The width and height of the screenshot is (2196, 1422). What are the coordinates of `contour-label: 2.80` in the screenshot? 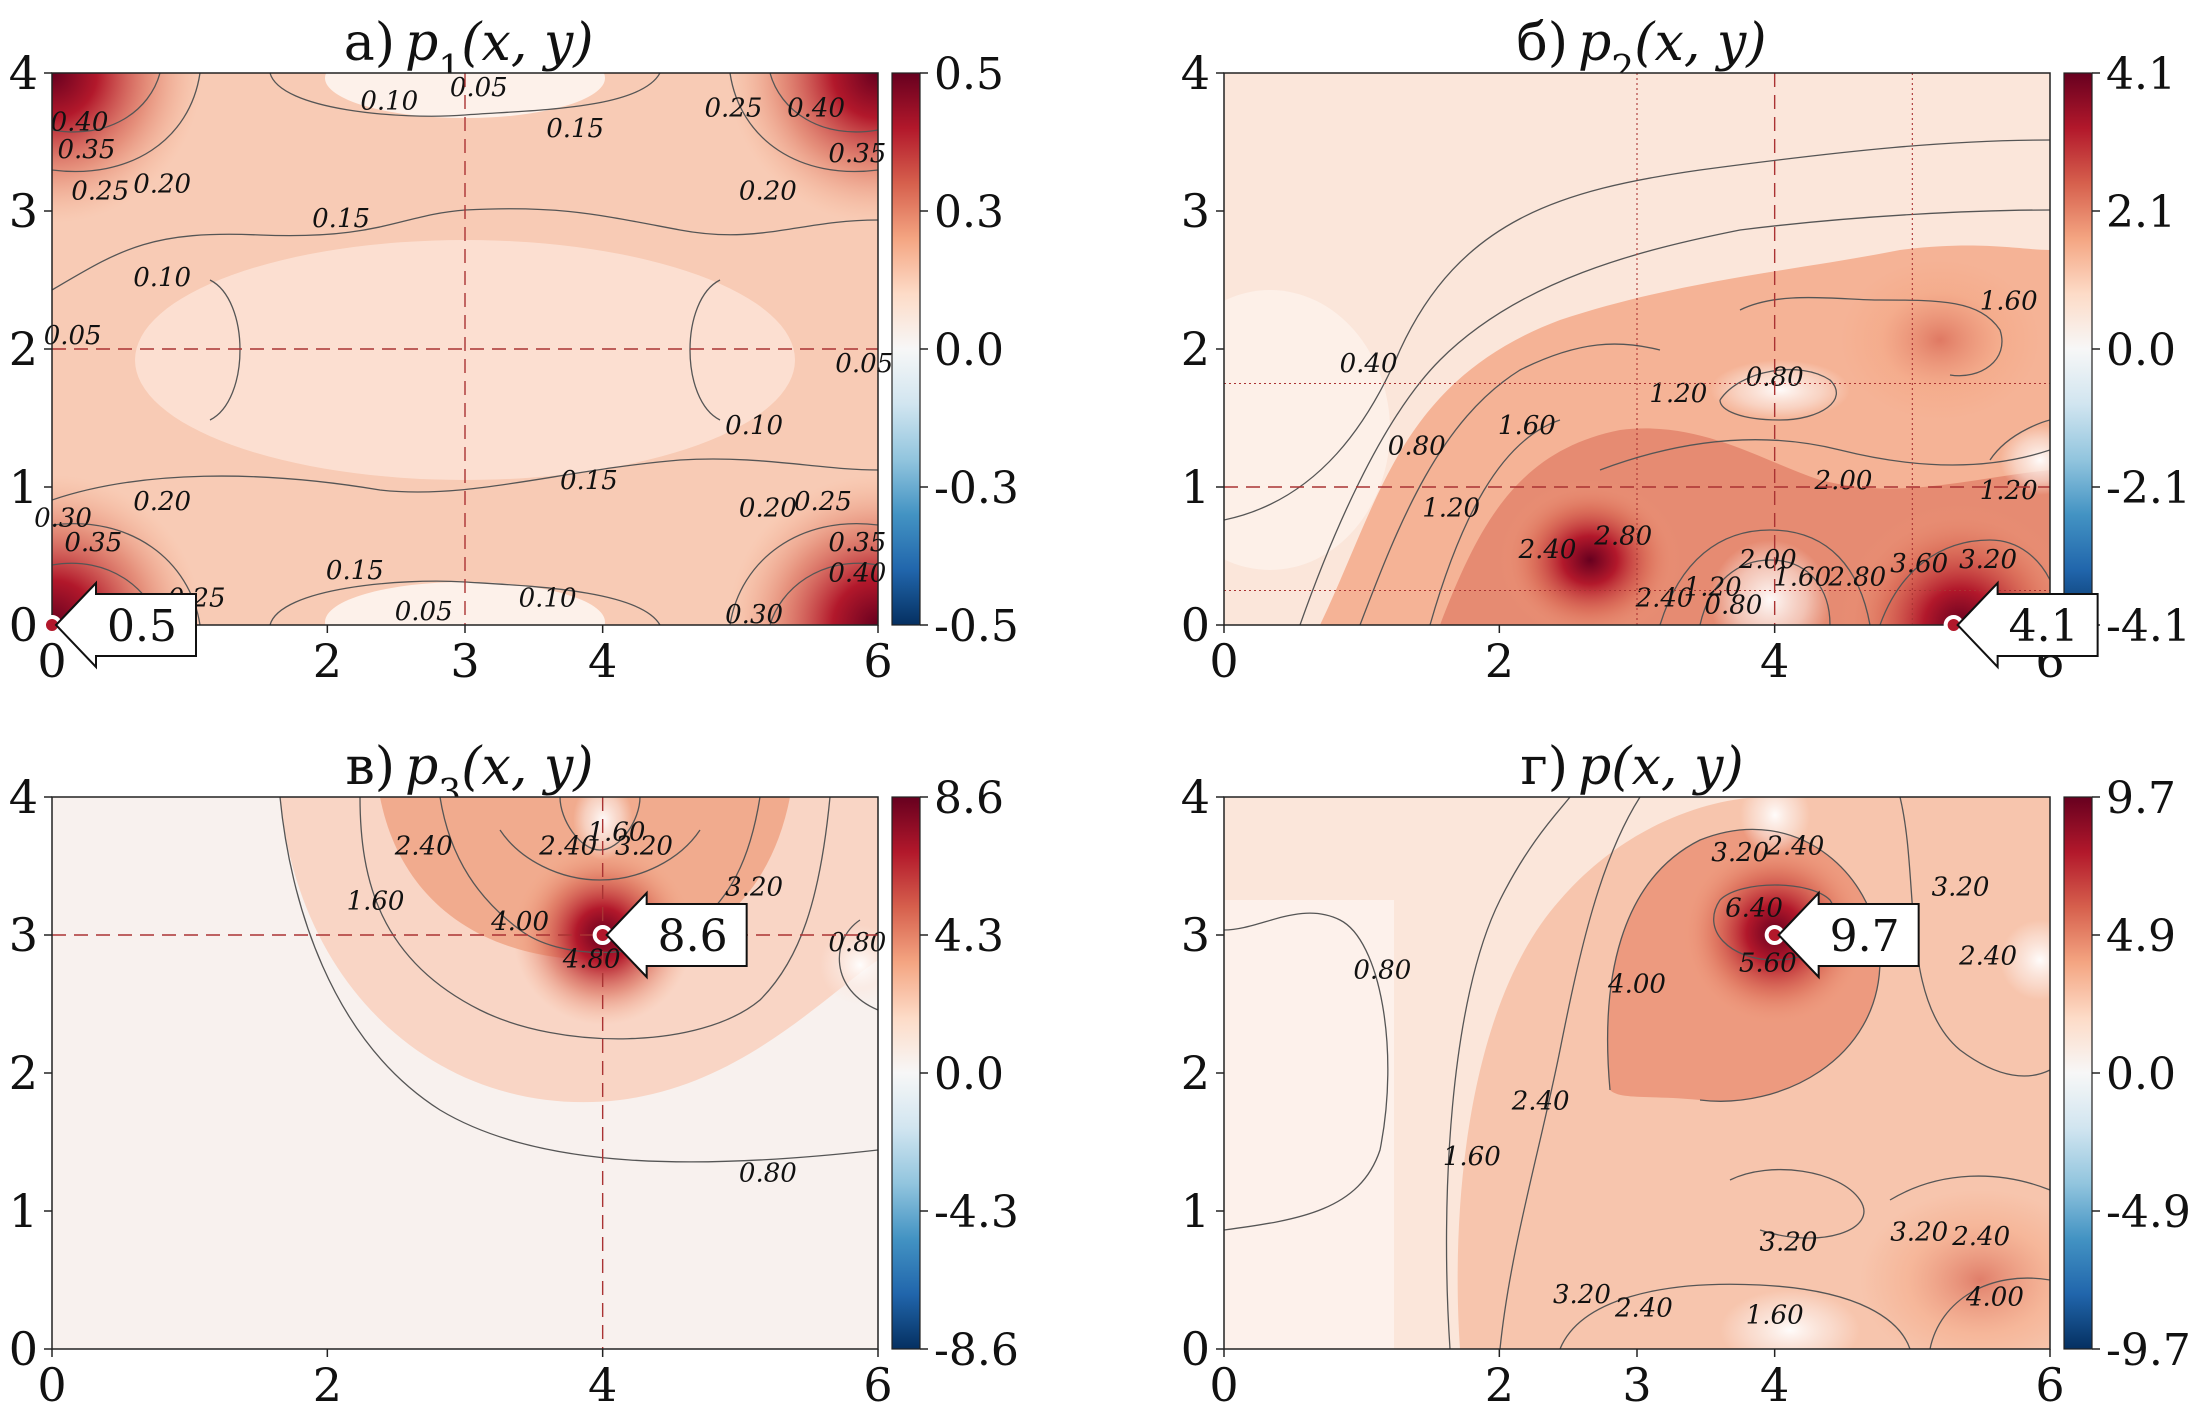 It's located at (1622, 536).